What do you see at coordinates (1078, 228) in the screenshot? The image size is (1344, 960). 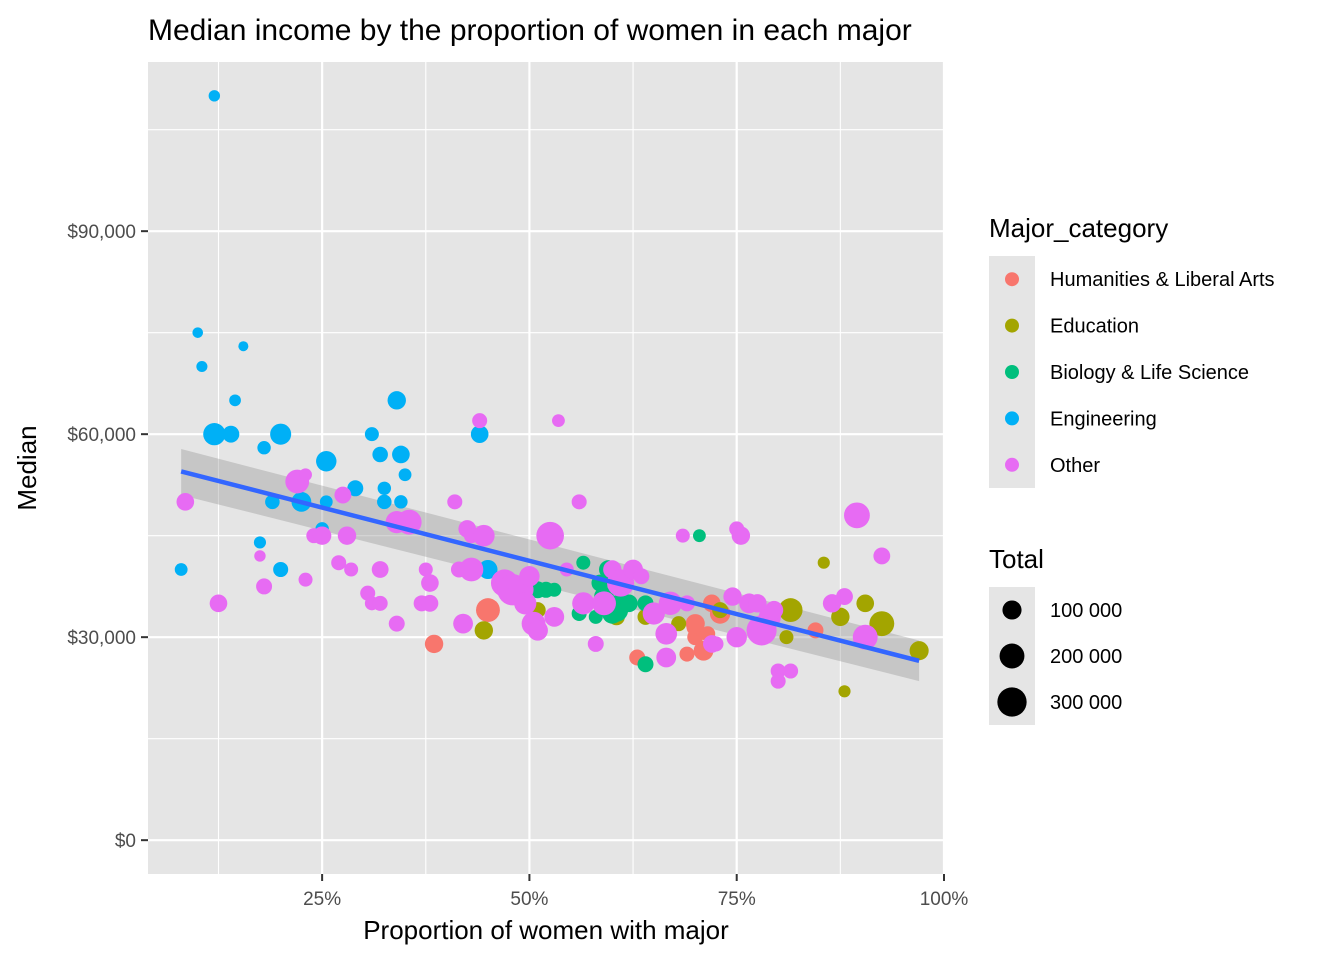 I see `color-legend-title: Major_category` at bounding box center [1078, 228].